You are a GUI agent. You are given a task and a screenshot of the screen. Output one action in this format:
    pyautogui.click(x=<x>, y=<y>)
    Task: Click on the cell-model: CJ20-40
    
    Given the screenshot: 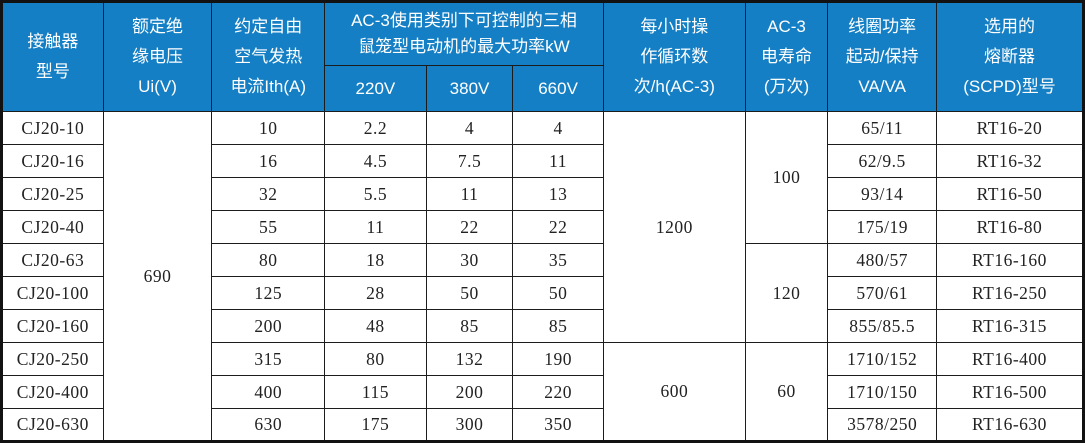 What is the action you would take?
    pyautogui.click(x=52, y=227)
    